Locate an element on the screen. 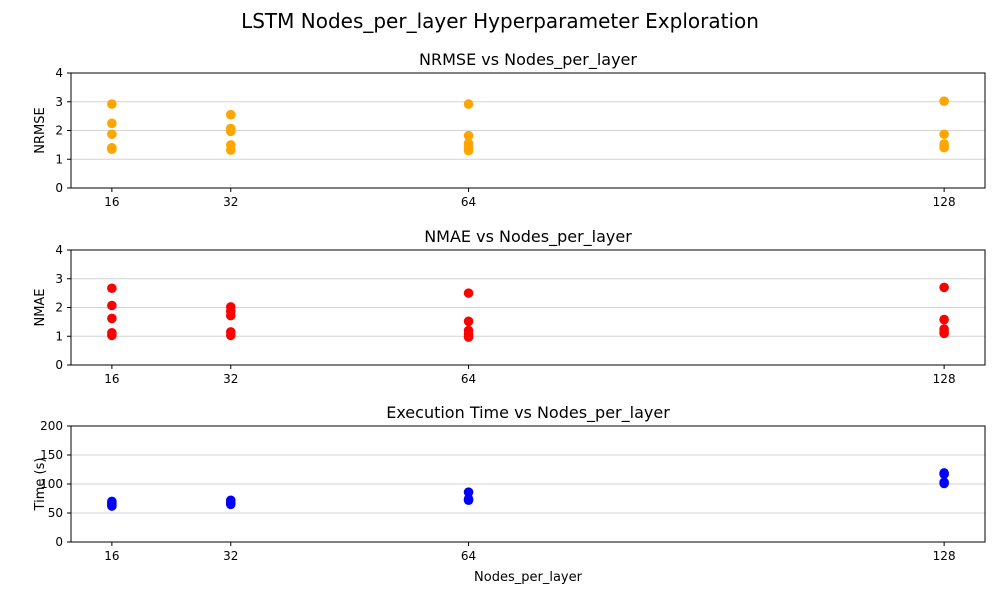 Image resolution: width=1000 pixels, height=600 pixels. subplot-title: Execution Time vs Nodes_per_layer is located at coordinates (528, 413).